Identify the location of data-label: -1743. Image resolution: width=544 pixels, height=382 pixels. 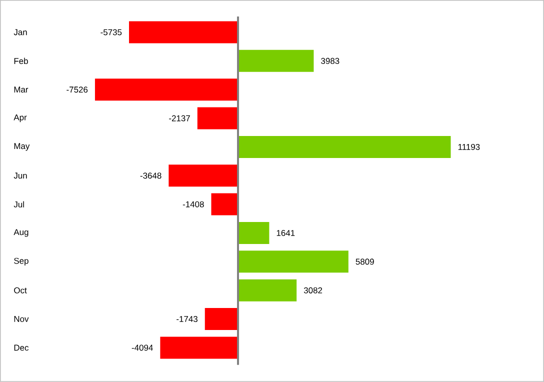
(187, 319).